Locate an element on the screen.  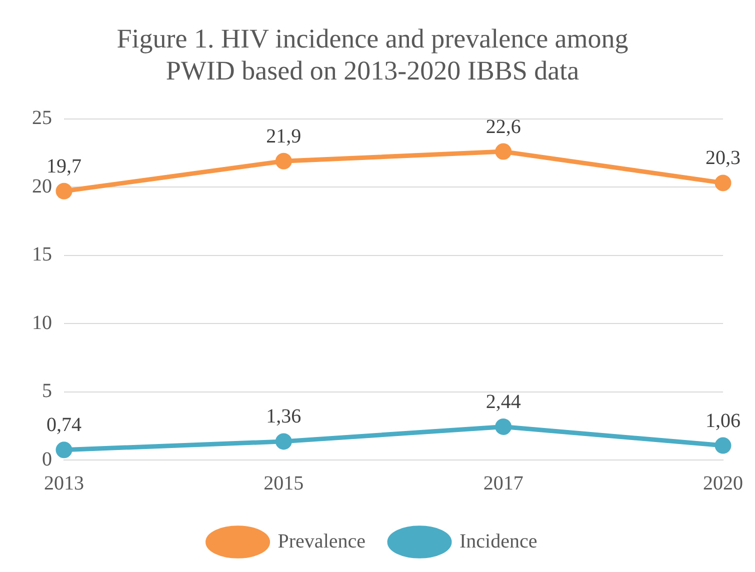
x-tick-label: 2015 is located at coordinates (284, 483).